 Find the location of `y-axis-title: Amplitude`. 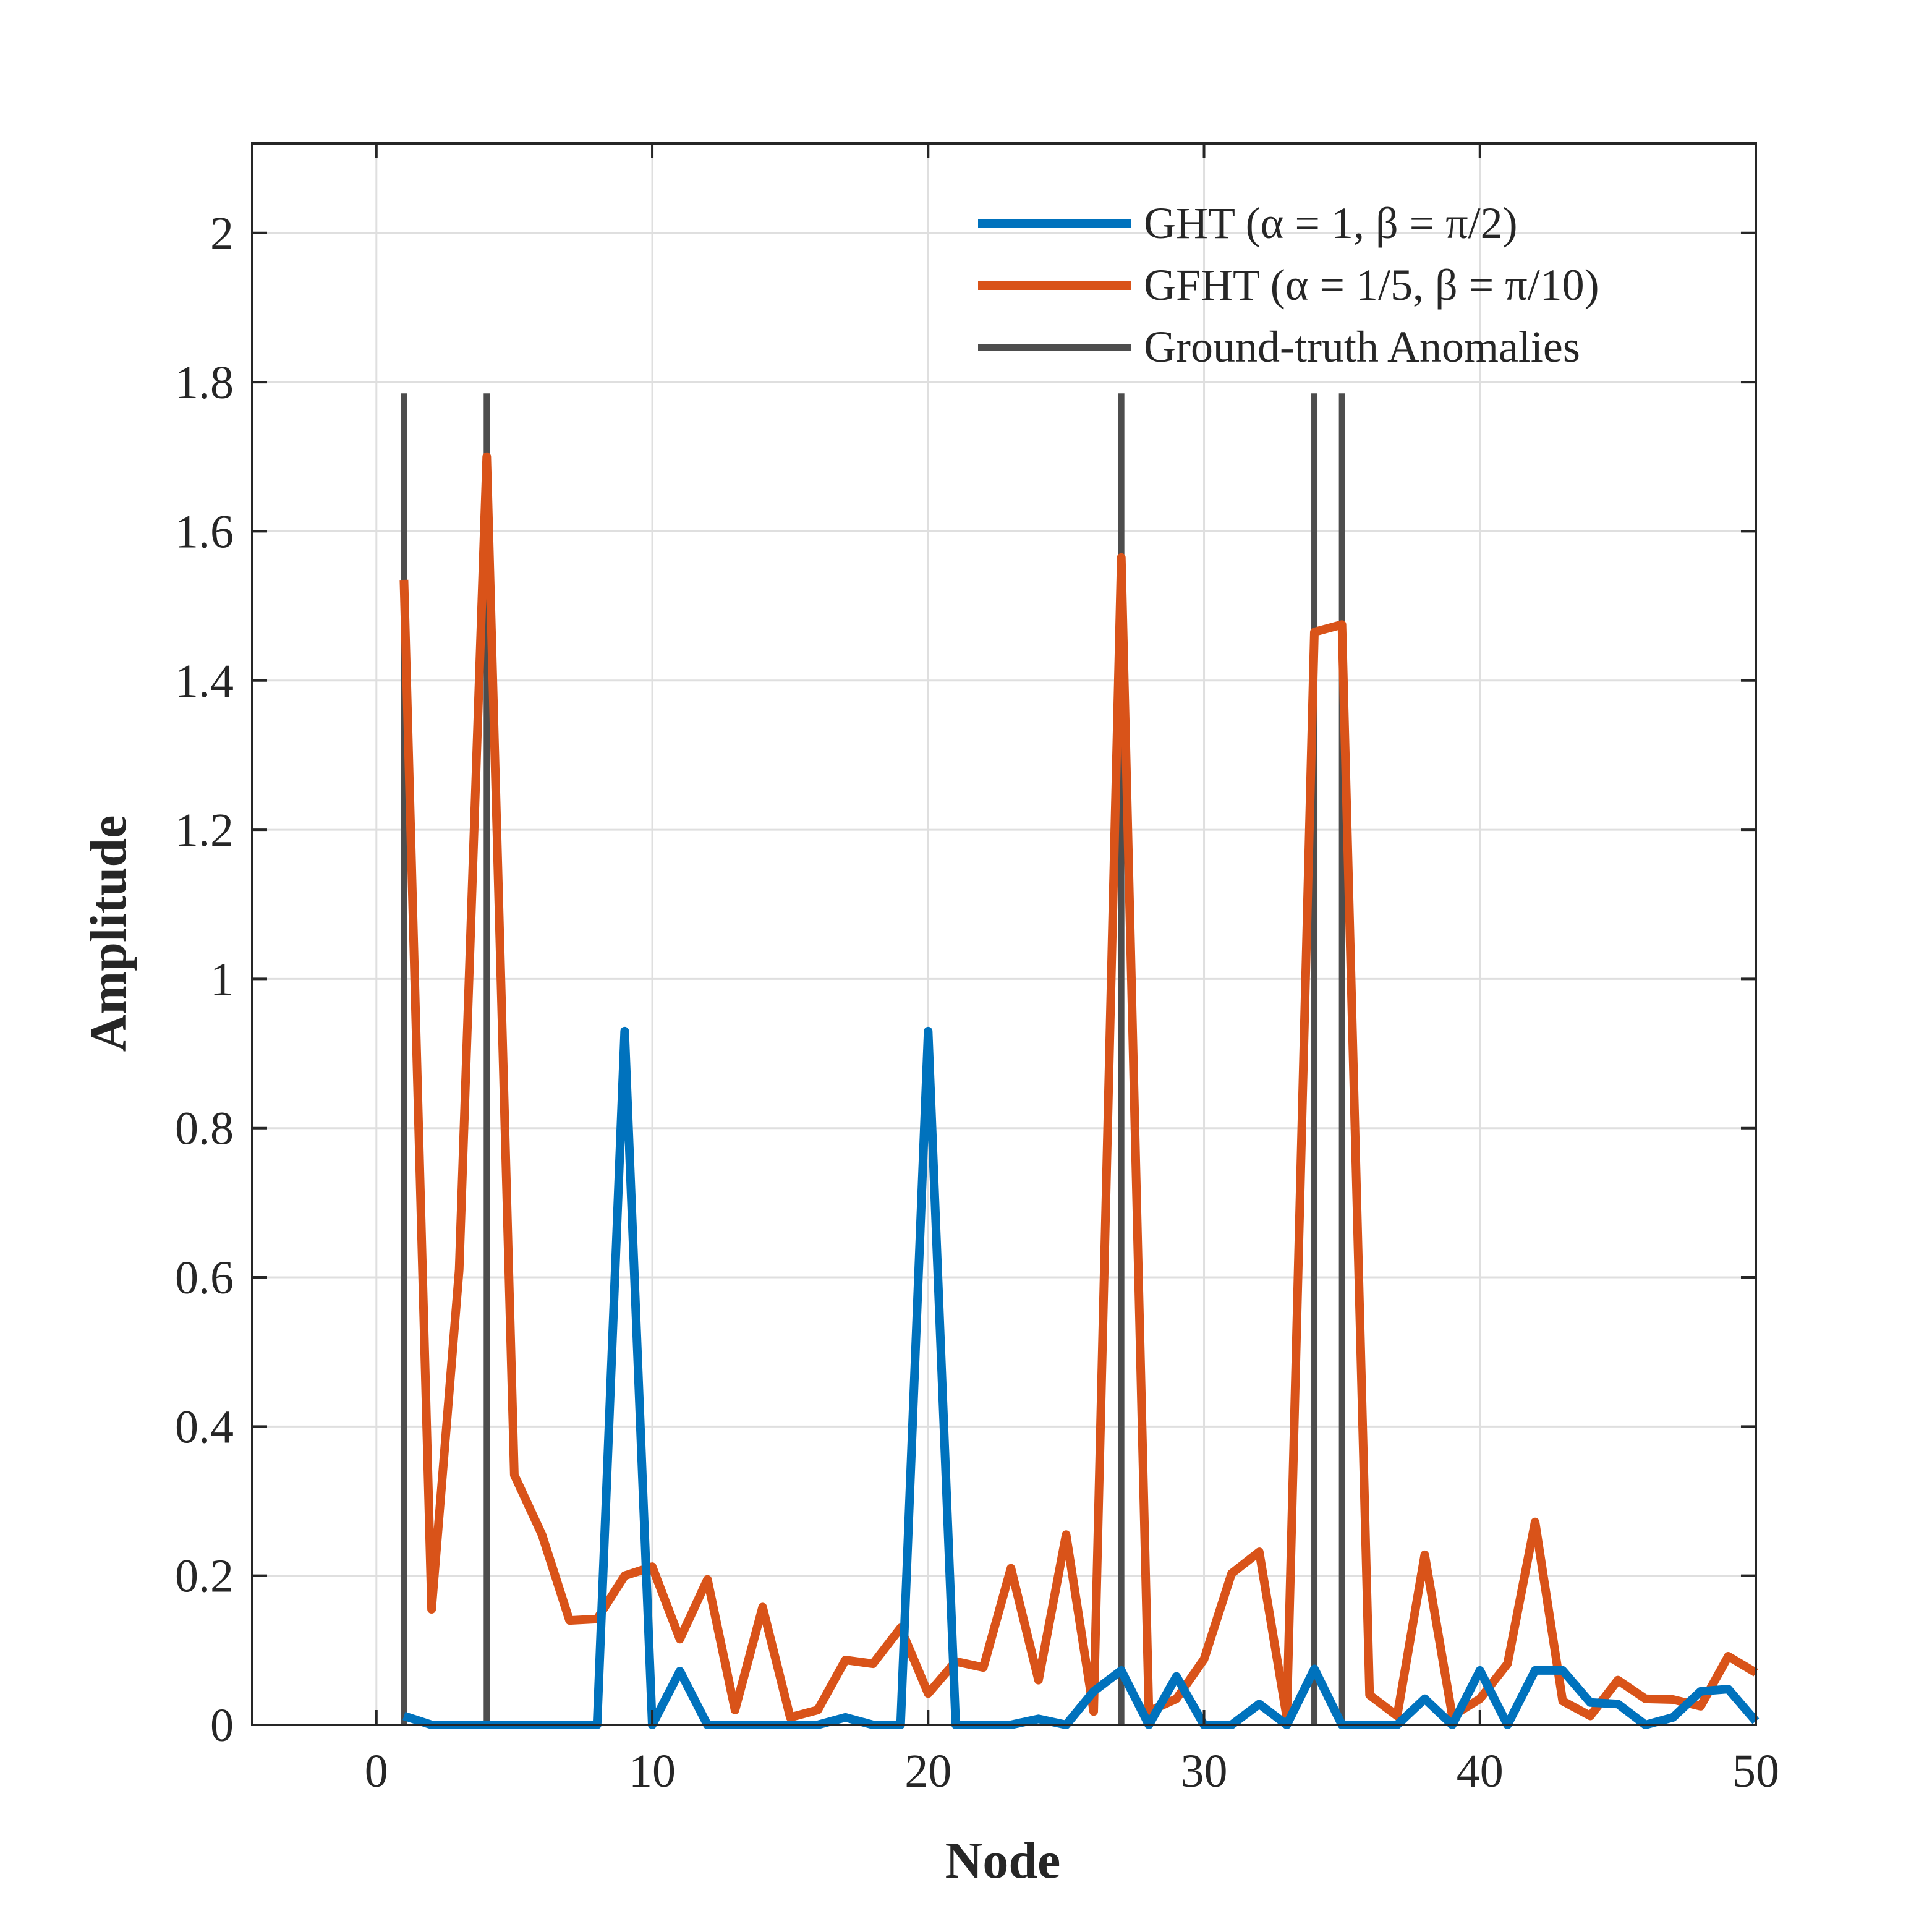

y-axis-title: Amplitude is located at coordinates (108, 933).